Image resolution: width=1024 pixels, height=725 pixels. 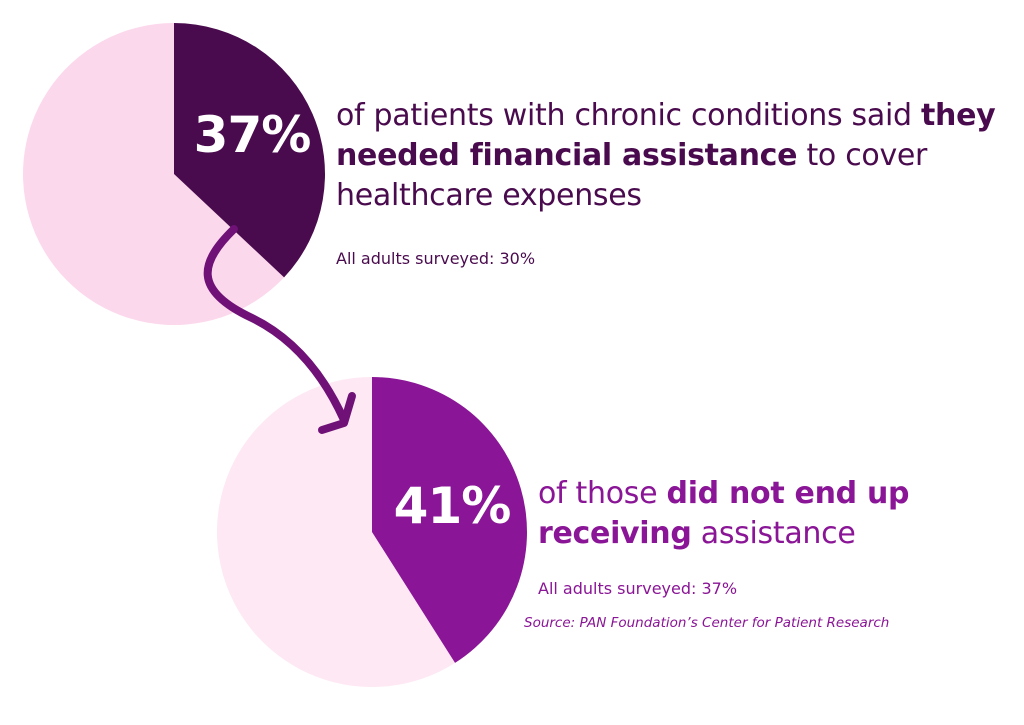 What do you see at coordinates (773, 533) in the screenshot?
I see `statement-text: assistance` at bounding box center [773, 533].